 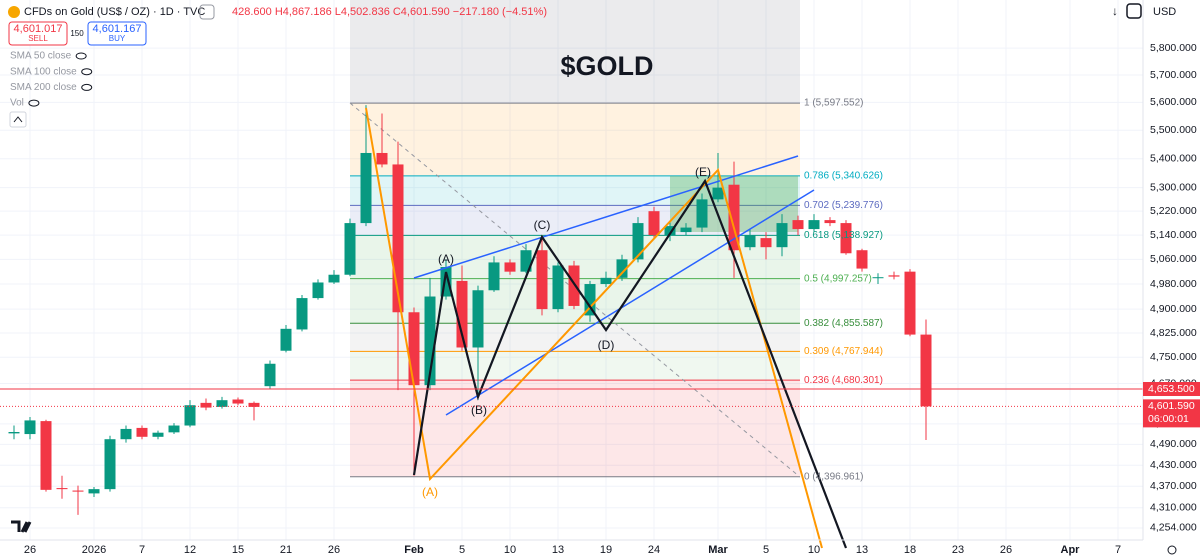 What do you see at coordinates (117, 33) in the screenshot?
I see `buy-button` at bounding box center [117, 33].